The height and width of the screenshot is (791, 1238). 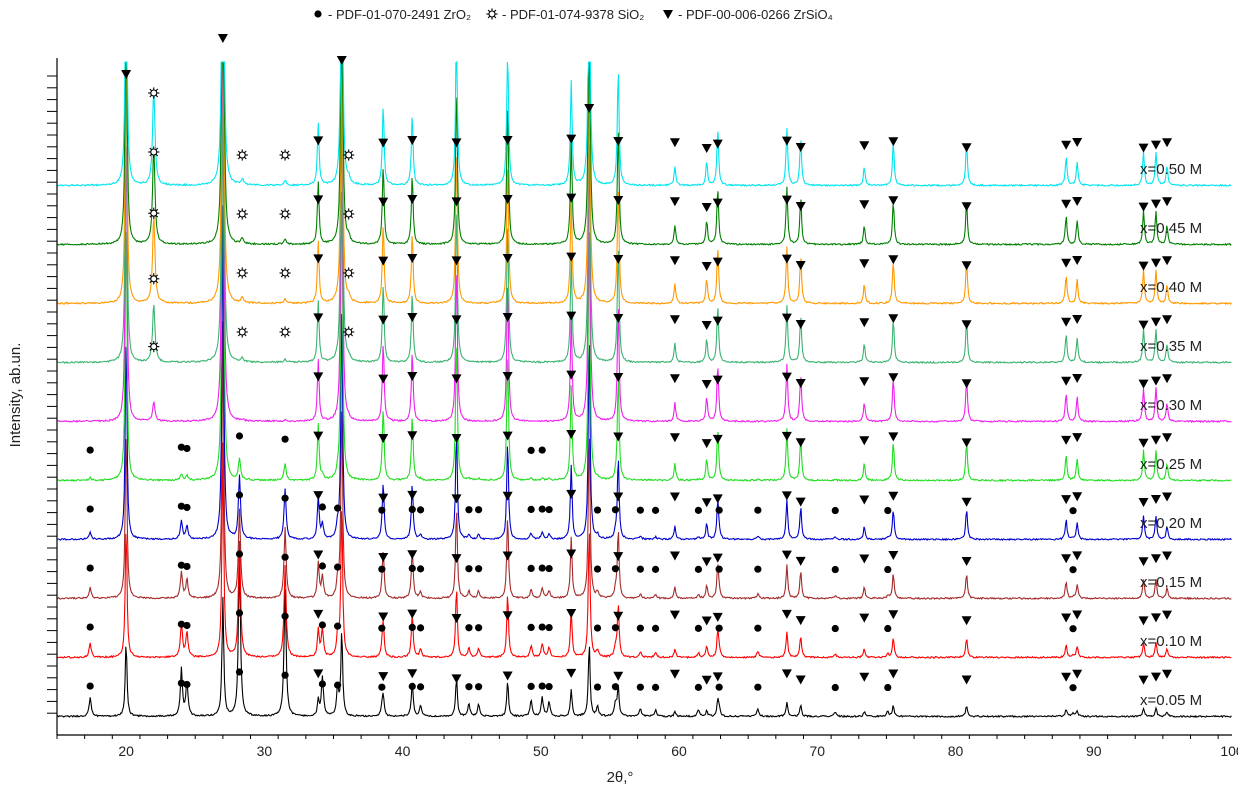 What do you see at coordinates (1171, 700) in the screenshot?
I see `series-label-1: x=0.05 M` at bounding box center [1171, 700].